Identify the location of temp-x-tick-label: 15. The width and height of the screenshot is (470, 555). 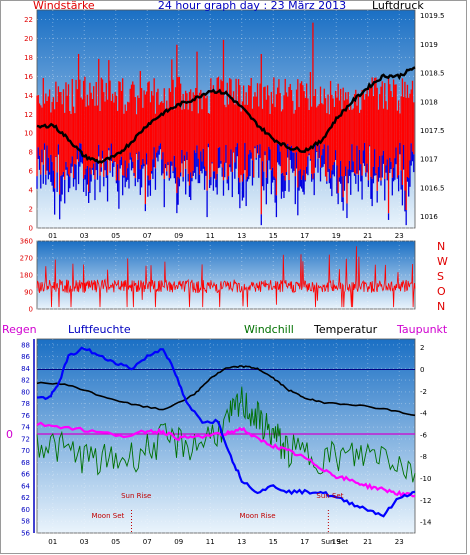
(273, 542).